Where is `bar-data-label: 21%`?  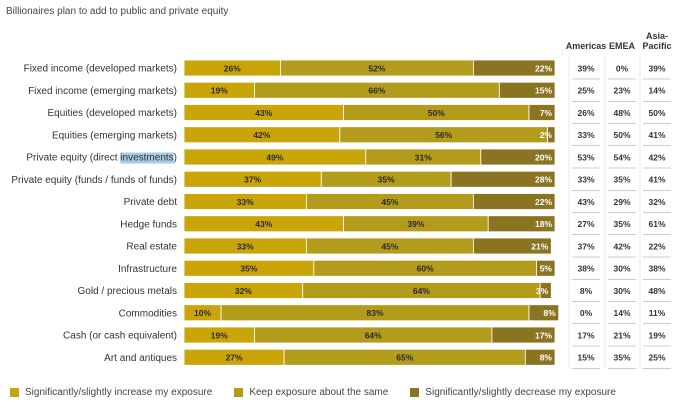
bar-data-label: 21% is located at coordinates (539, 246).